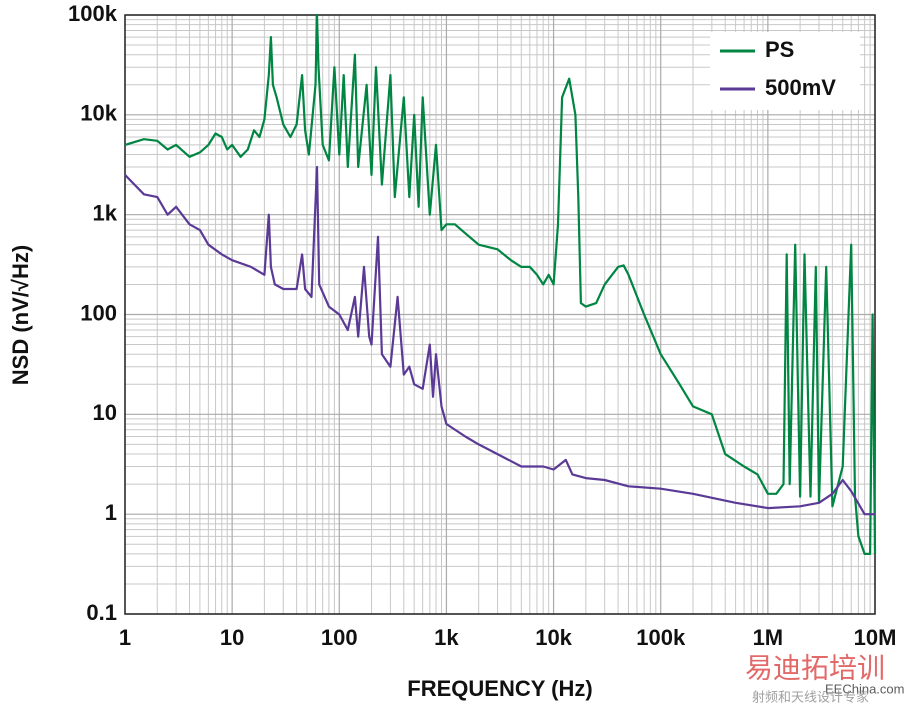  What do you see at coordinates (779, 49) in the screenshot?
I see `legend-label: PS` at bounding box center [779, 49].